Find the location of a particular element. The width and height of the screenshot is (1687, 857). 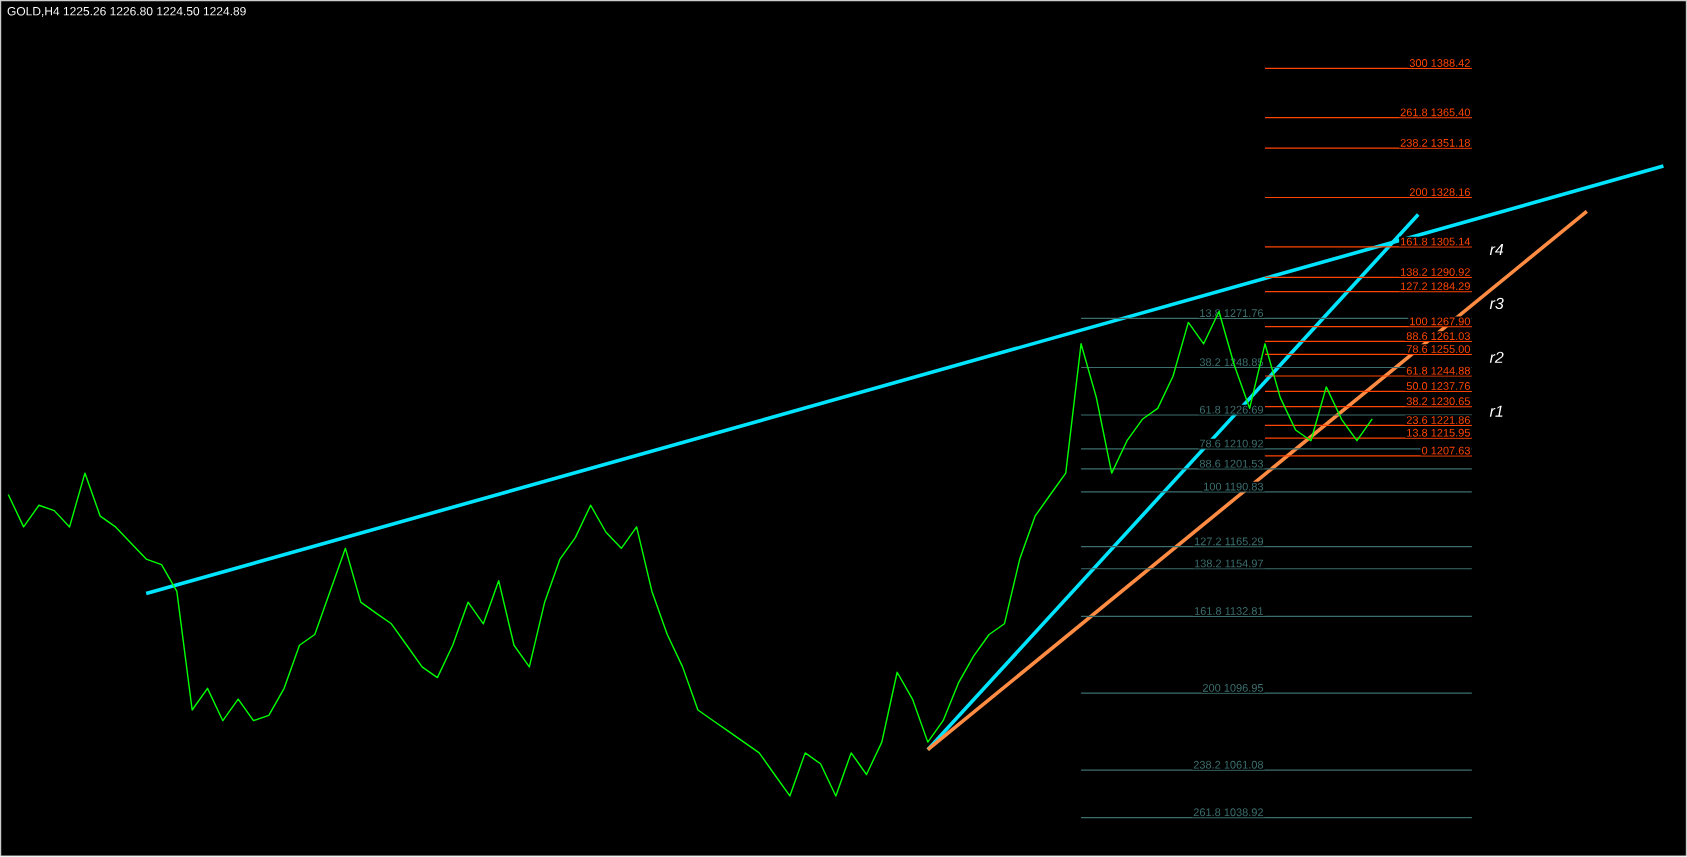

ref-line-label: 261.8 1038.92 is located at coordinates (1228, 812).